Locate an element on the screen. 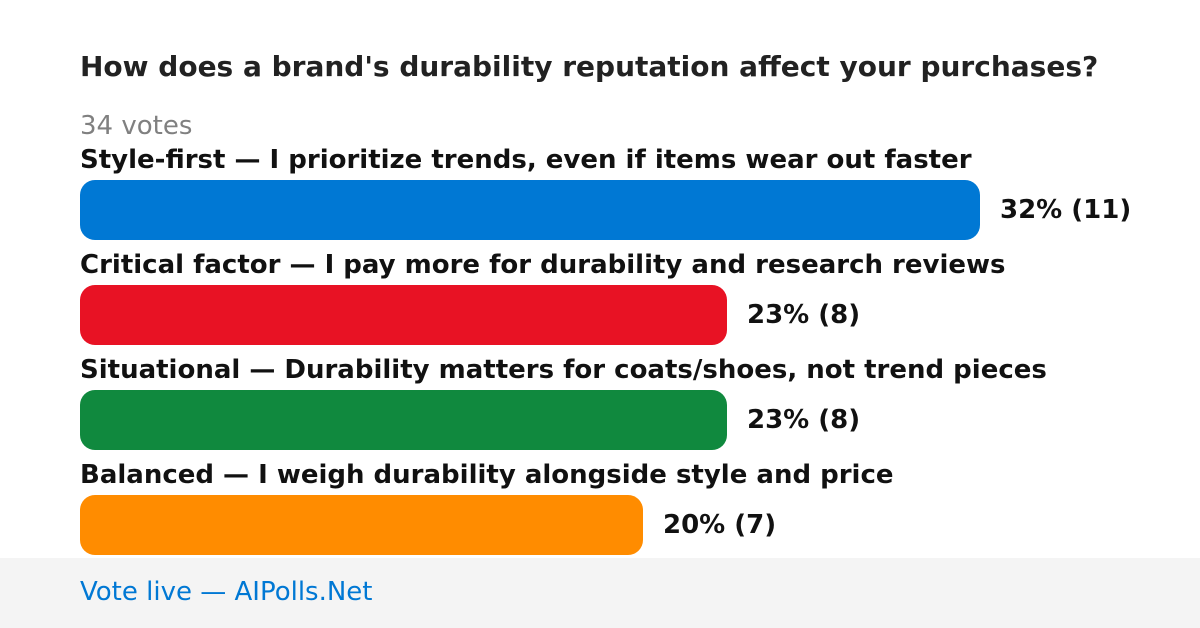 The height and width of the screenshot is (628, 1200). vote-live-link: Vote live — AIPolls.Net is located at coordinates (226, 592).